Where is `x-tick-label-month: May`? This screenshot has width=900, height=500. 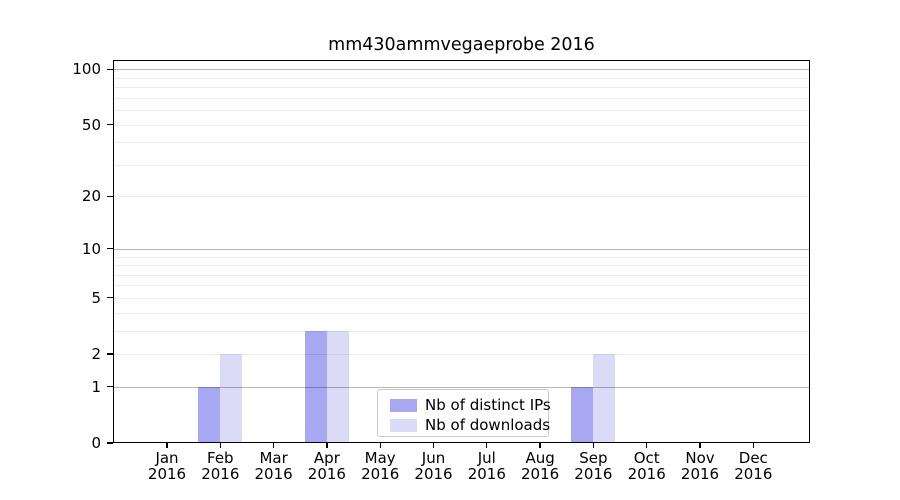 x-tick-label-month: May is located at coordinates (380, 458).